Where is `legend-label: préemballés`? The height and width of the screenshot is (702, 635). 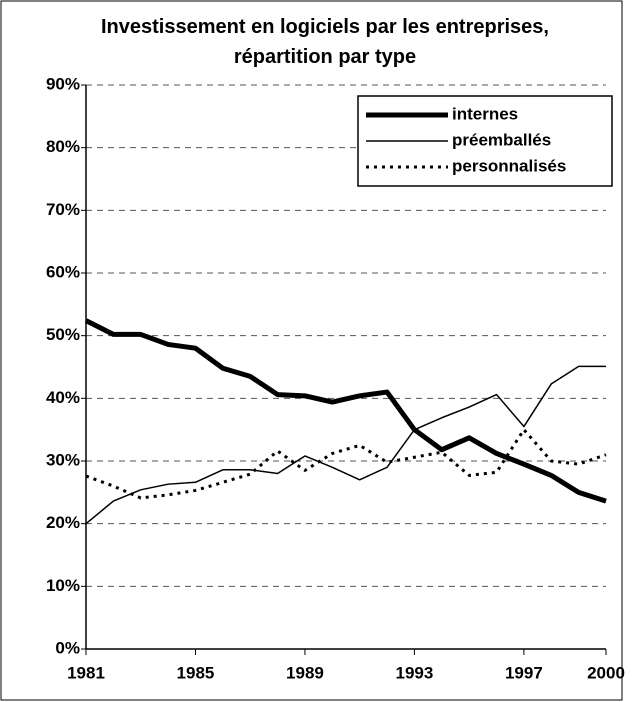
legend-label: préemballés is located at coordinates (501, 139).